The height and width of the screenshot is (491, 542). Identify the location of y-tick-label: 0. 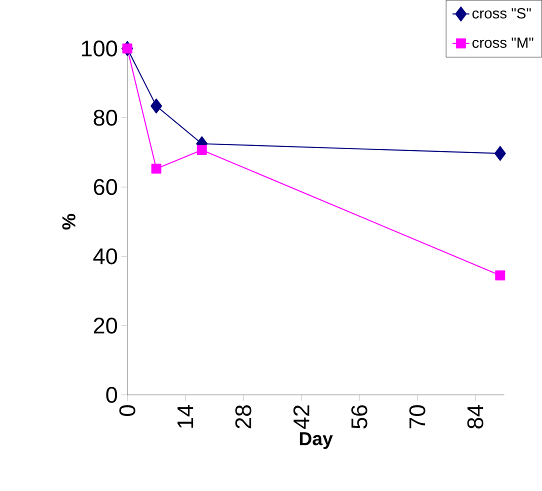
(112, 395).